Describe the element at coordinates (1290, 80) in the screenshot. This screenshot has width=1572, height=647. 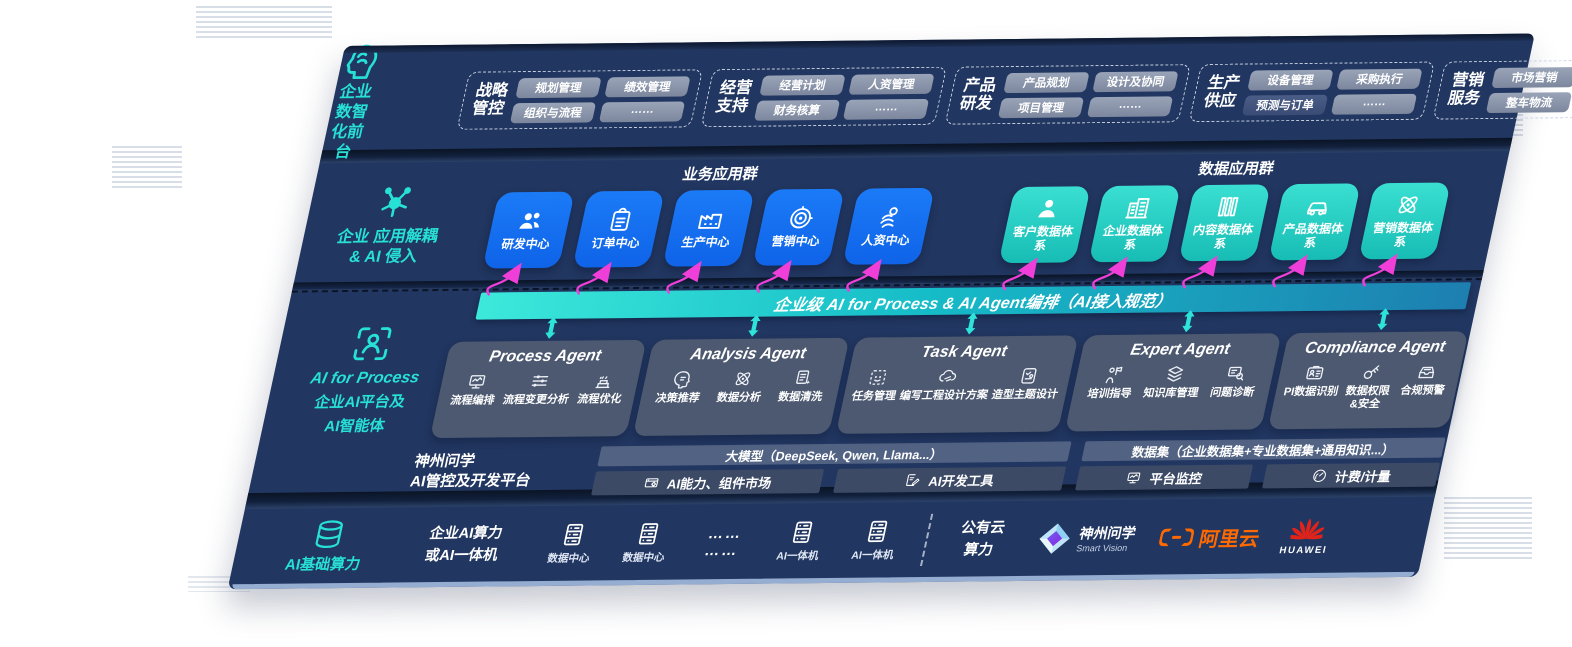
I see `module-pill: 设备管理` at that location.